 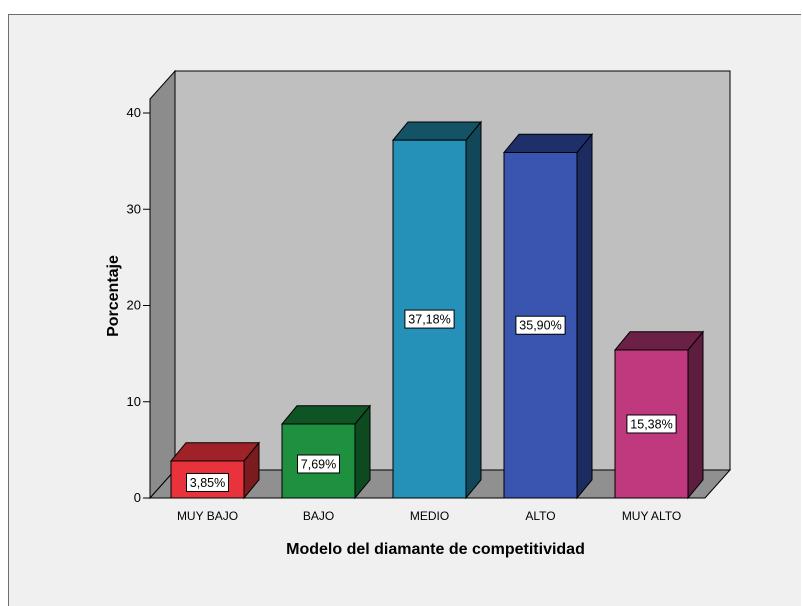 I want to click on y-tick-label: 10, so click(x=134, y=401).